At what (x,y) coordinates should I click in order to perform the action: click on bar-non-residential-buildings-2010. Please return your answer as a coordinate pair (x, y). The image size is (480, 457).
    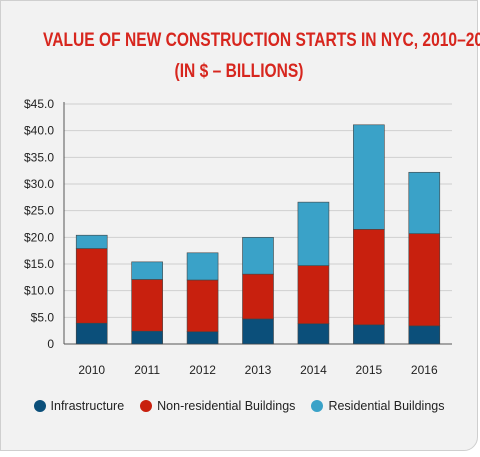
    Looking at the image, I should click on (91, 286).